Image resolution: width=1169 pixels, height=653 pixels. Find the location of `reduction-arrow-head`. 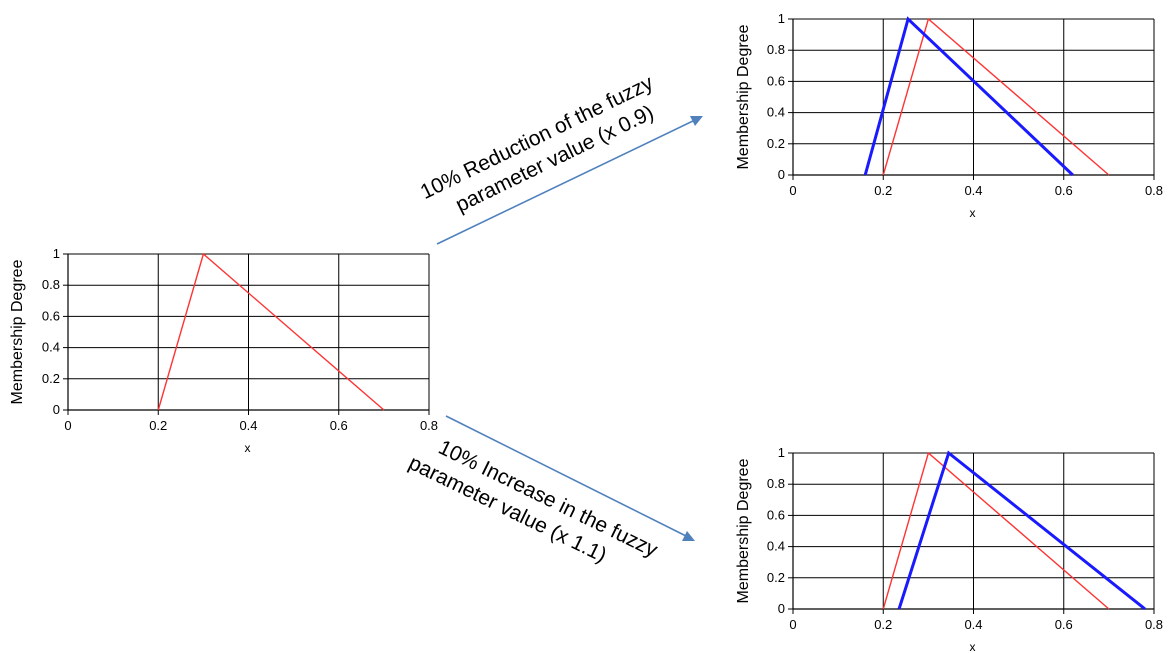

reduction-arrow-head is located at coordinates (696, 121).